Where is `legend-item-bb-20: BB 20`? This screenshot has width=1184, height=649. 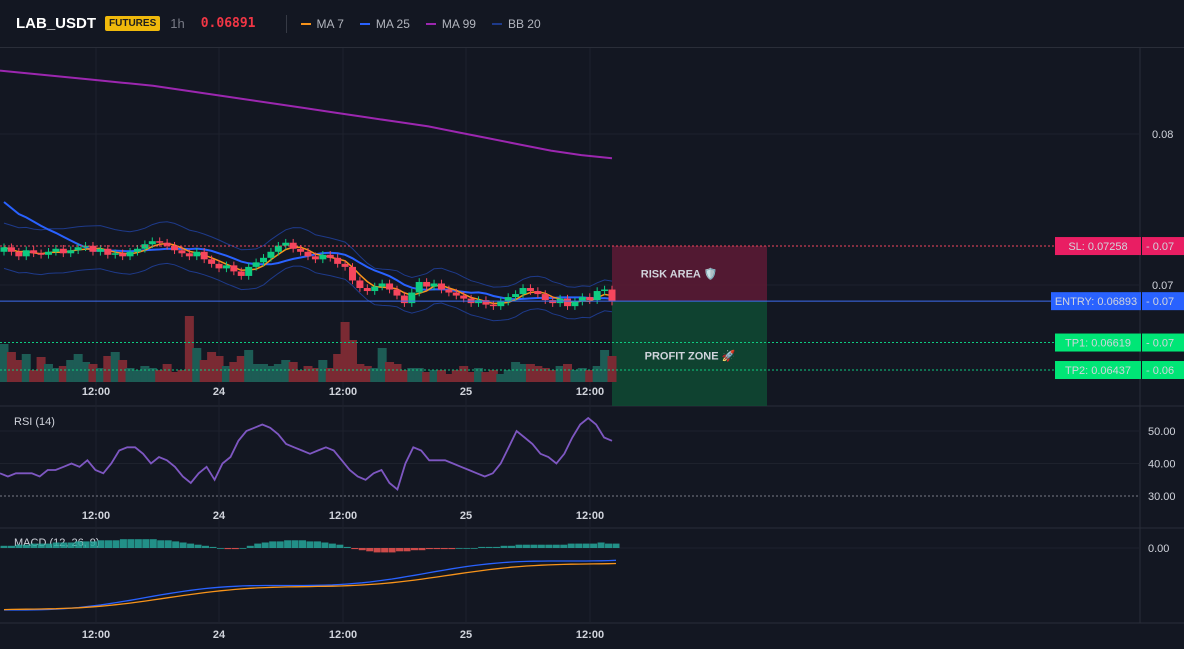 legend-item-bb-20: BB 20 is located at coordinates (516, 23).